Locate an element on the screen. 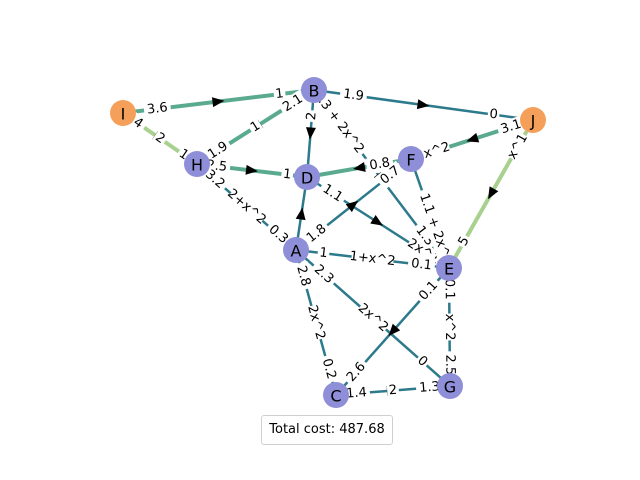 This screenshot has height=480, width=640. node-H is located at coordinates (197, 164).